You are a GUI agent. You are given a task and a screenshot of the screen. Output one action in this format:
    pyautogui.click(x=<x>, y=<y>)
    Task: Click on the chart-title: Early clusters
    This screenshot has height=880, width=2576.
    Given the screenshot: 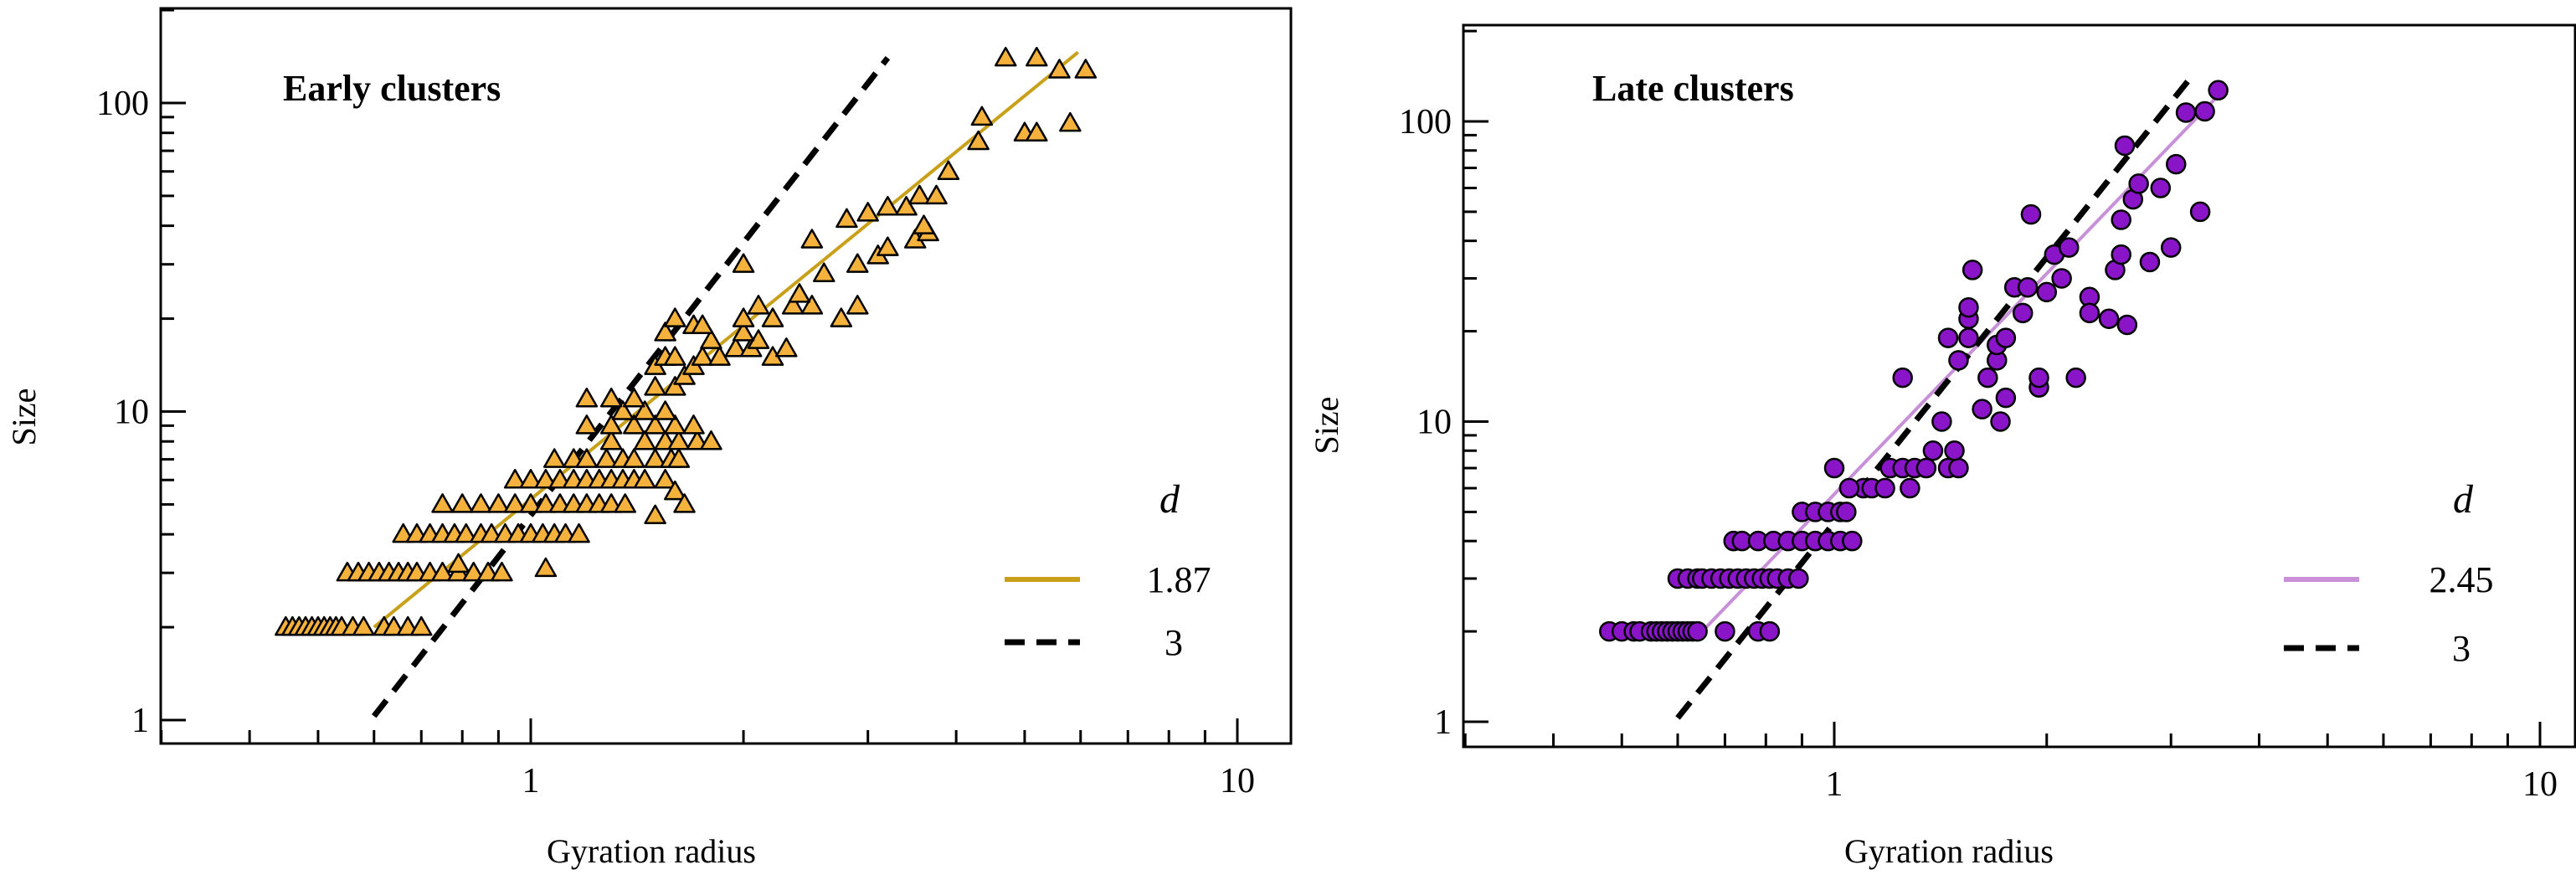 What is the action you would take?
    pyautogui.click(x=392, y=89)
    